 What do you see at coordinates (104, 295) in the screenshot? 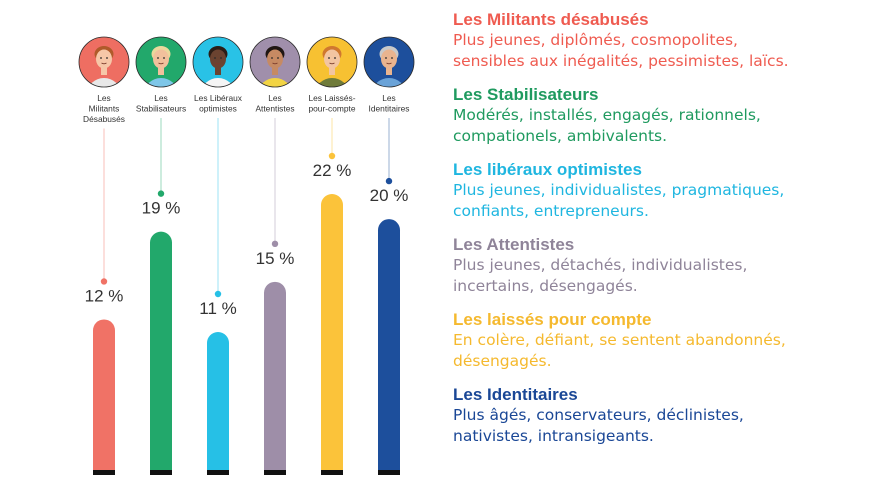
I see `value-label: 12 %` at bounding box center [104, 295].